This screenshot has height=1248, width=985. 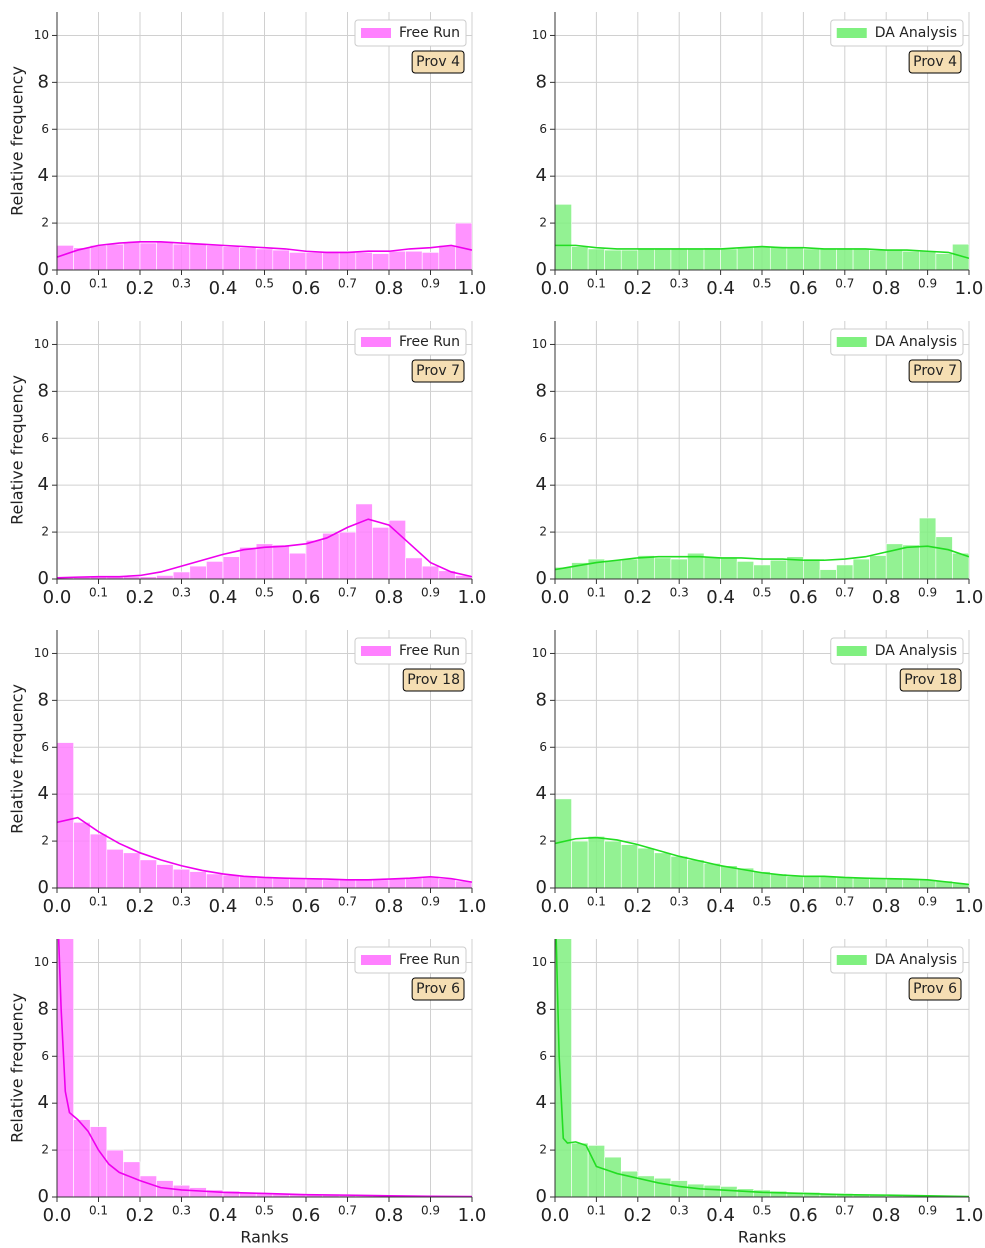 I want to click on x-tick-label: 0.4, so click(x=223, y=906).